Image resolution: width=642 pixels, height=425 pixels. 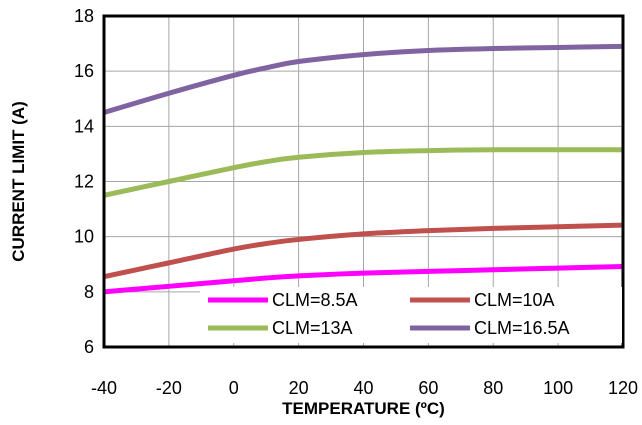 I want to click on legend-background, so click(x=411, y=315).